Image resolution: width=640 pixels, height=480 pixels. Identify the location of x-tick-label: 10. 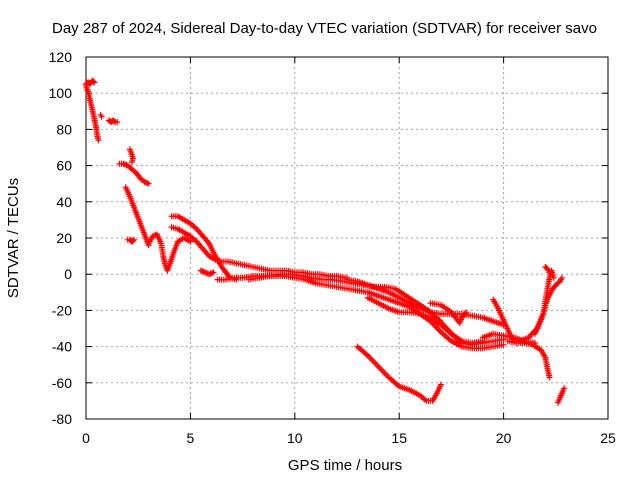
(295, 438).